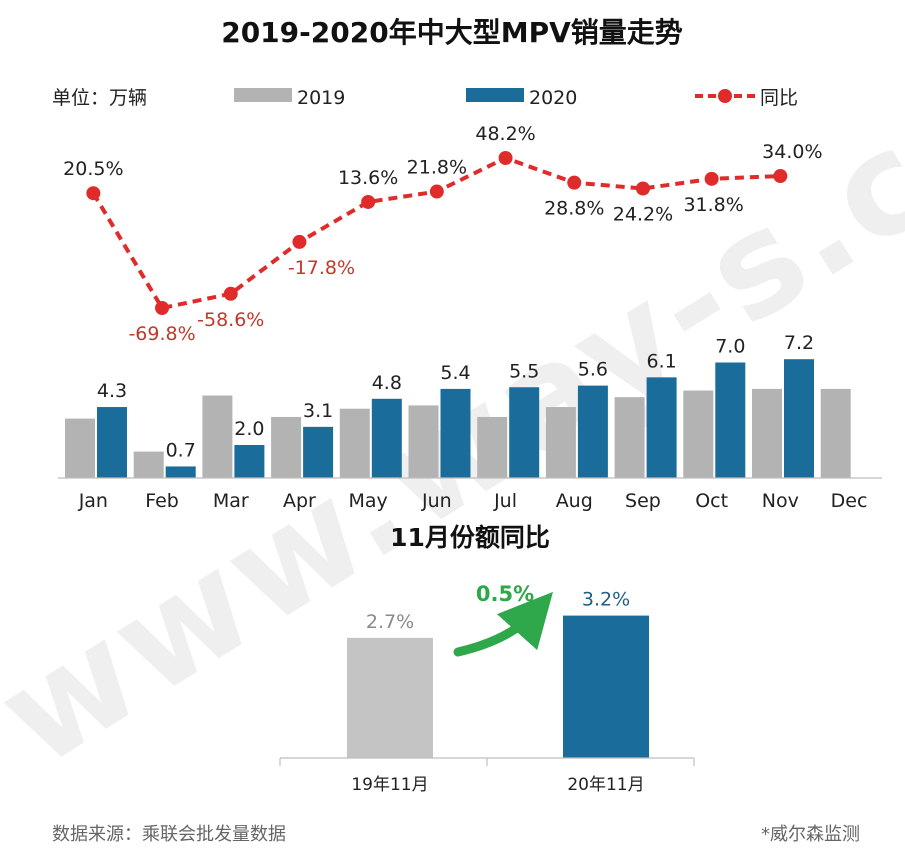 This screenshot has width=905, height=862. I want to click on yoy-point-nov, so click(780, 176).